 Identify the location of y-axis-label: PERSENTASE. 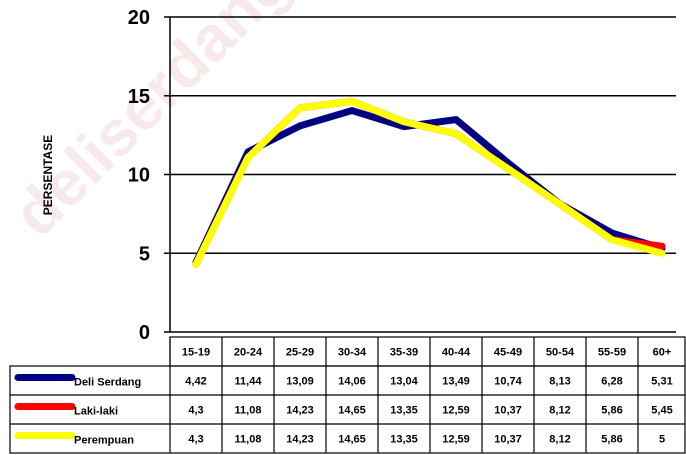
(48, 175).